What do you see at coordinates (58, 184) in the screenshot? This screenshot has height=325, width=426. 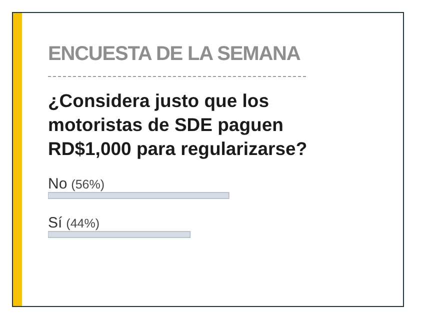 I see `y-tick-label: No` at bounding box center [58, 184].